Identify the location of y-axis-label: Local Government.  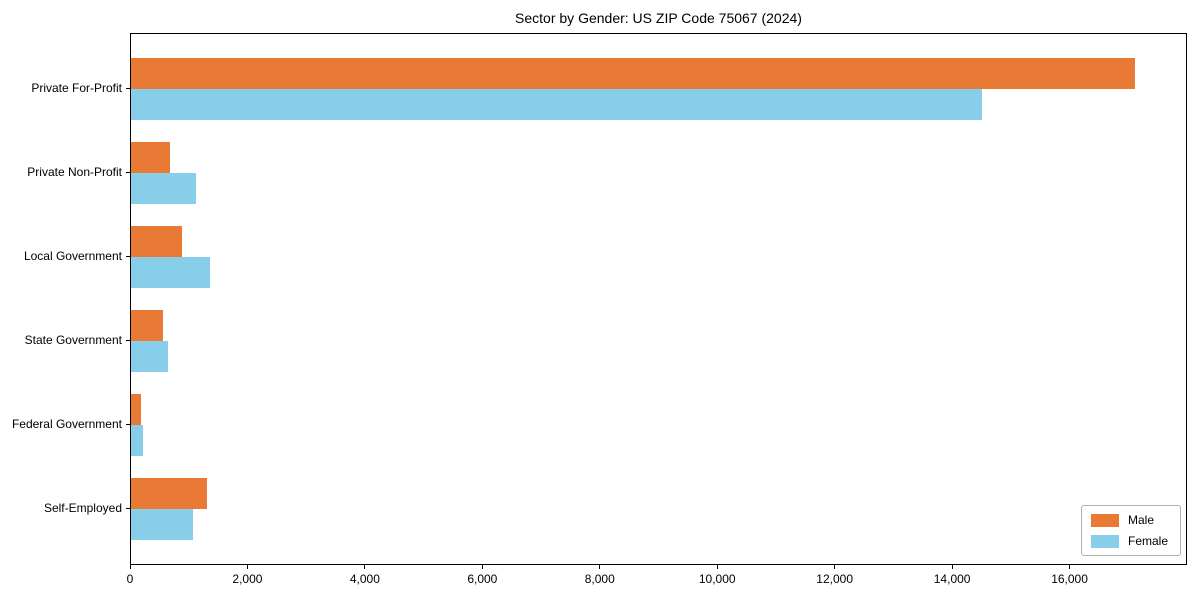
(72, 256).